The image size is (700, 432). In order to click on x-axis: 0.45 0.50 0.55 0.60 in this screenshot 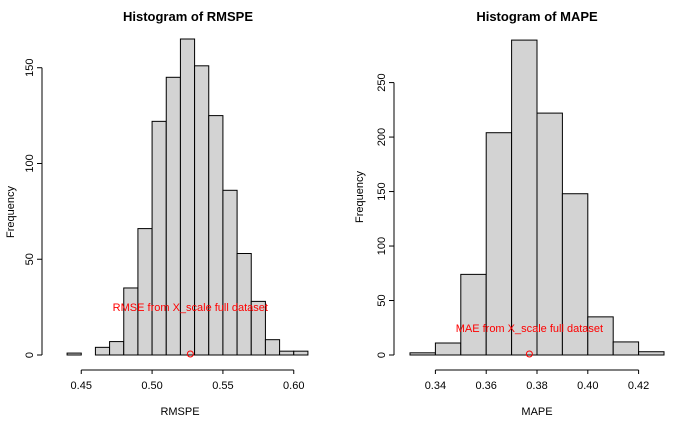, I will do `click(187, 380)`.